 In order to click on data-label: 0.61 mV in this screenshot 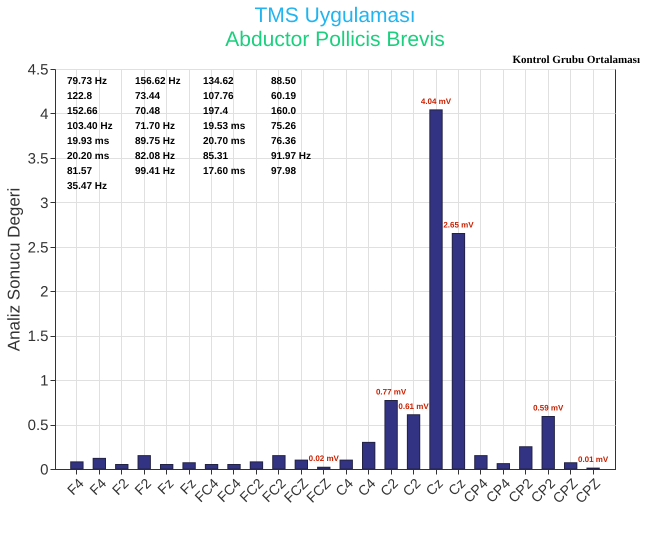, I will do `click(414, 406)`.